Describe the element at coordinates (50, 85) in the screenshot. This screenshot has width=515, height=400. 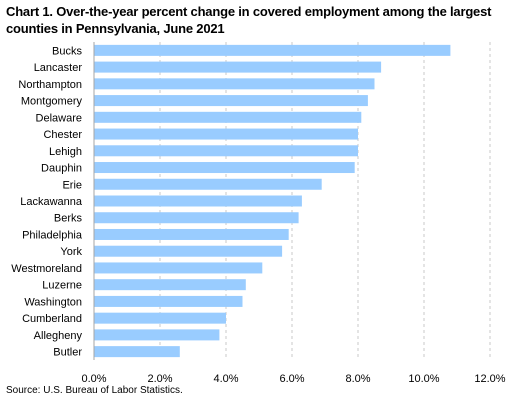
I see `category-label: Northampton` at that location.